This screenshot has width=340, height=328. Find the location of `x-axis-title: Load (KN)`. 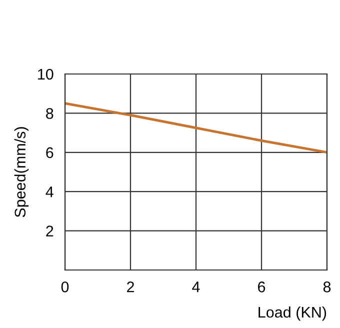

x-axis-title: Load (KN) is located at coordinates (292, 313).